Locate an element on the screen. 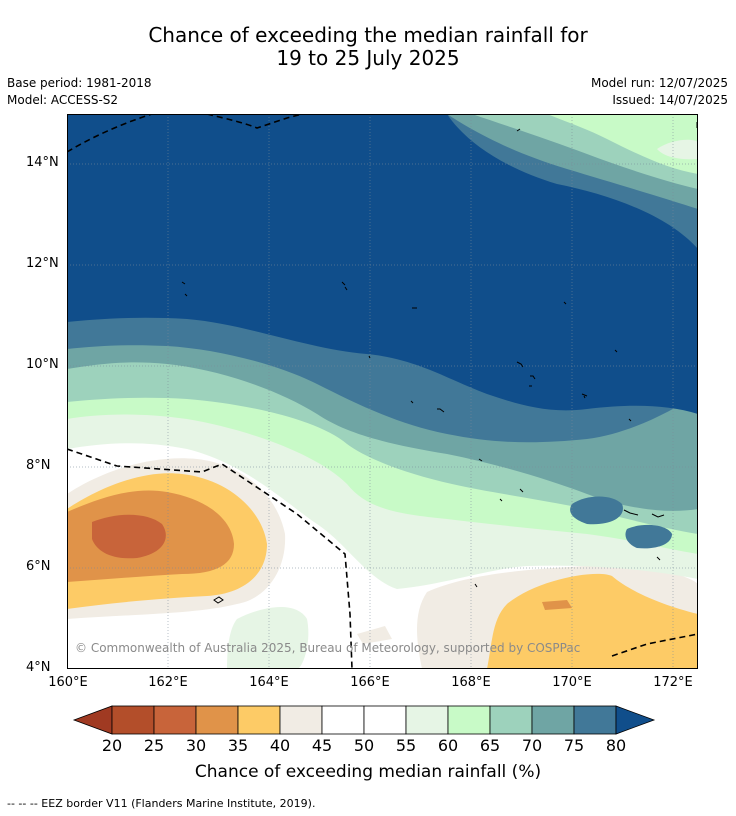 The image size is (736, 816). colorbar-tick-label: 45 is located at coordinates (322, 745).